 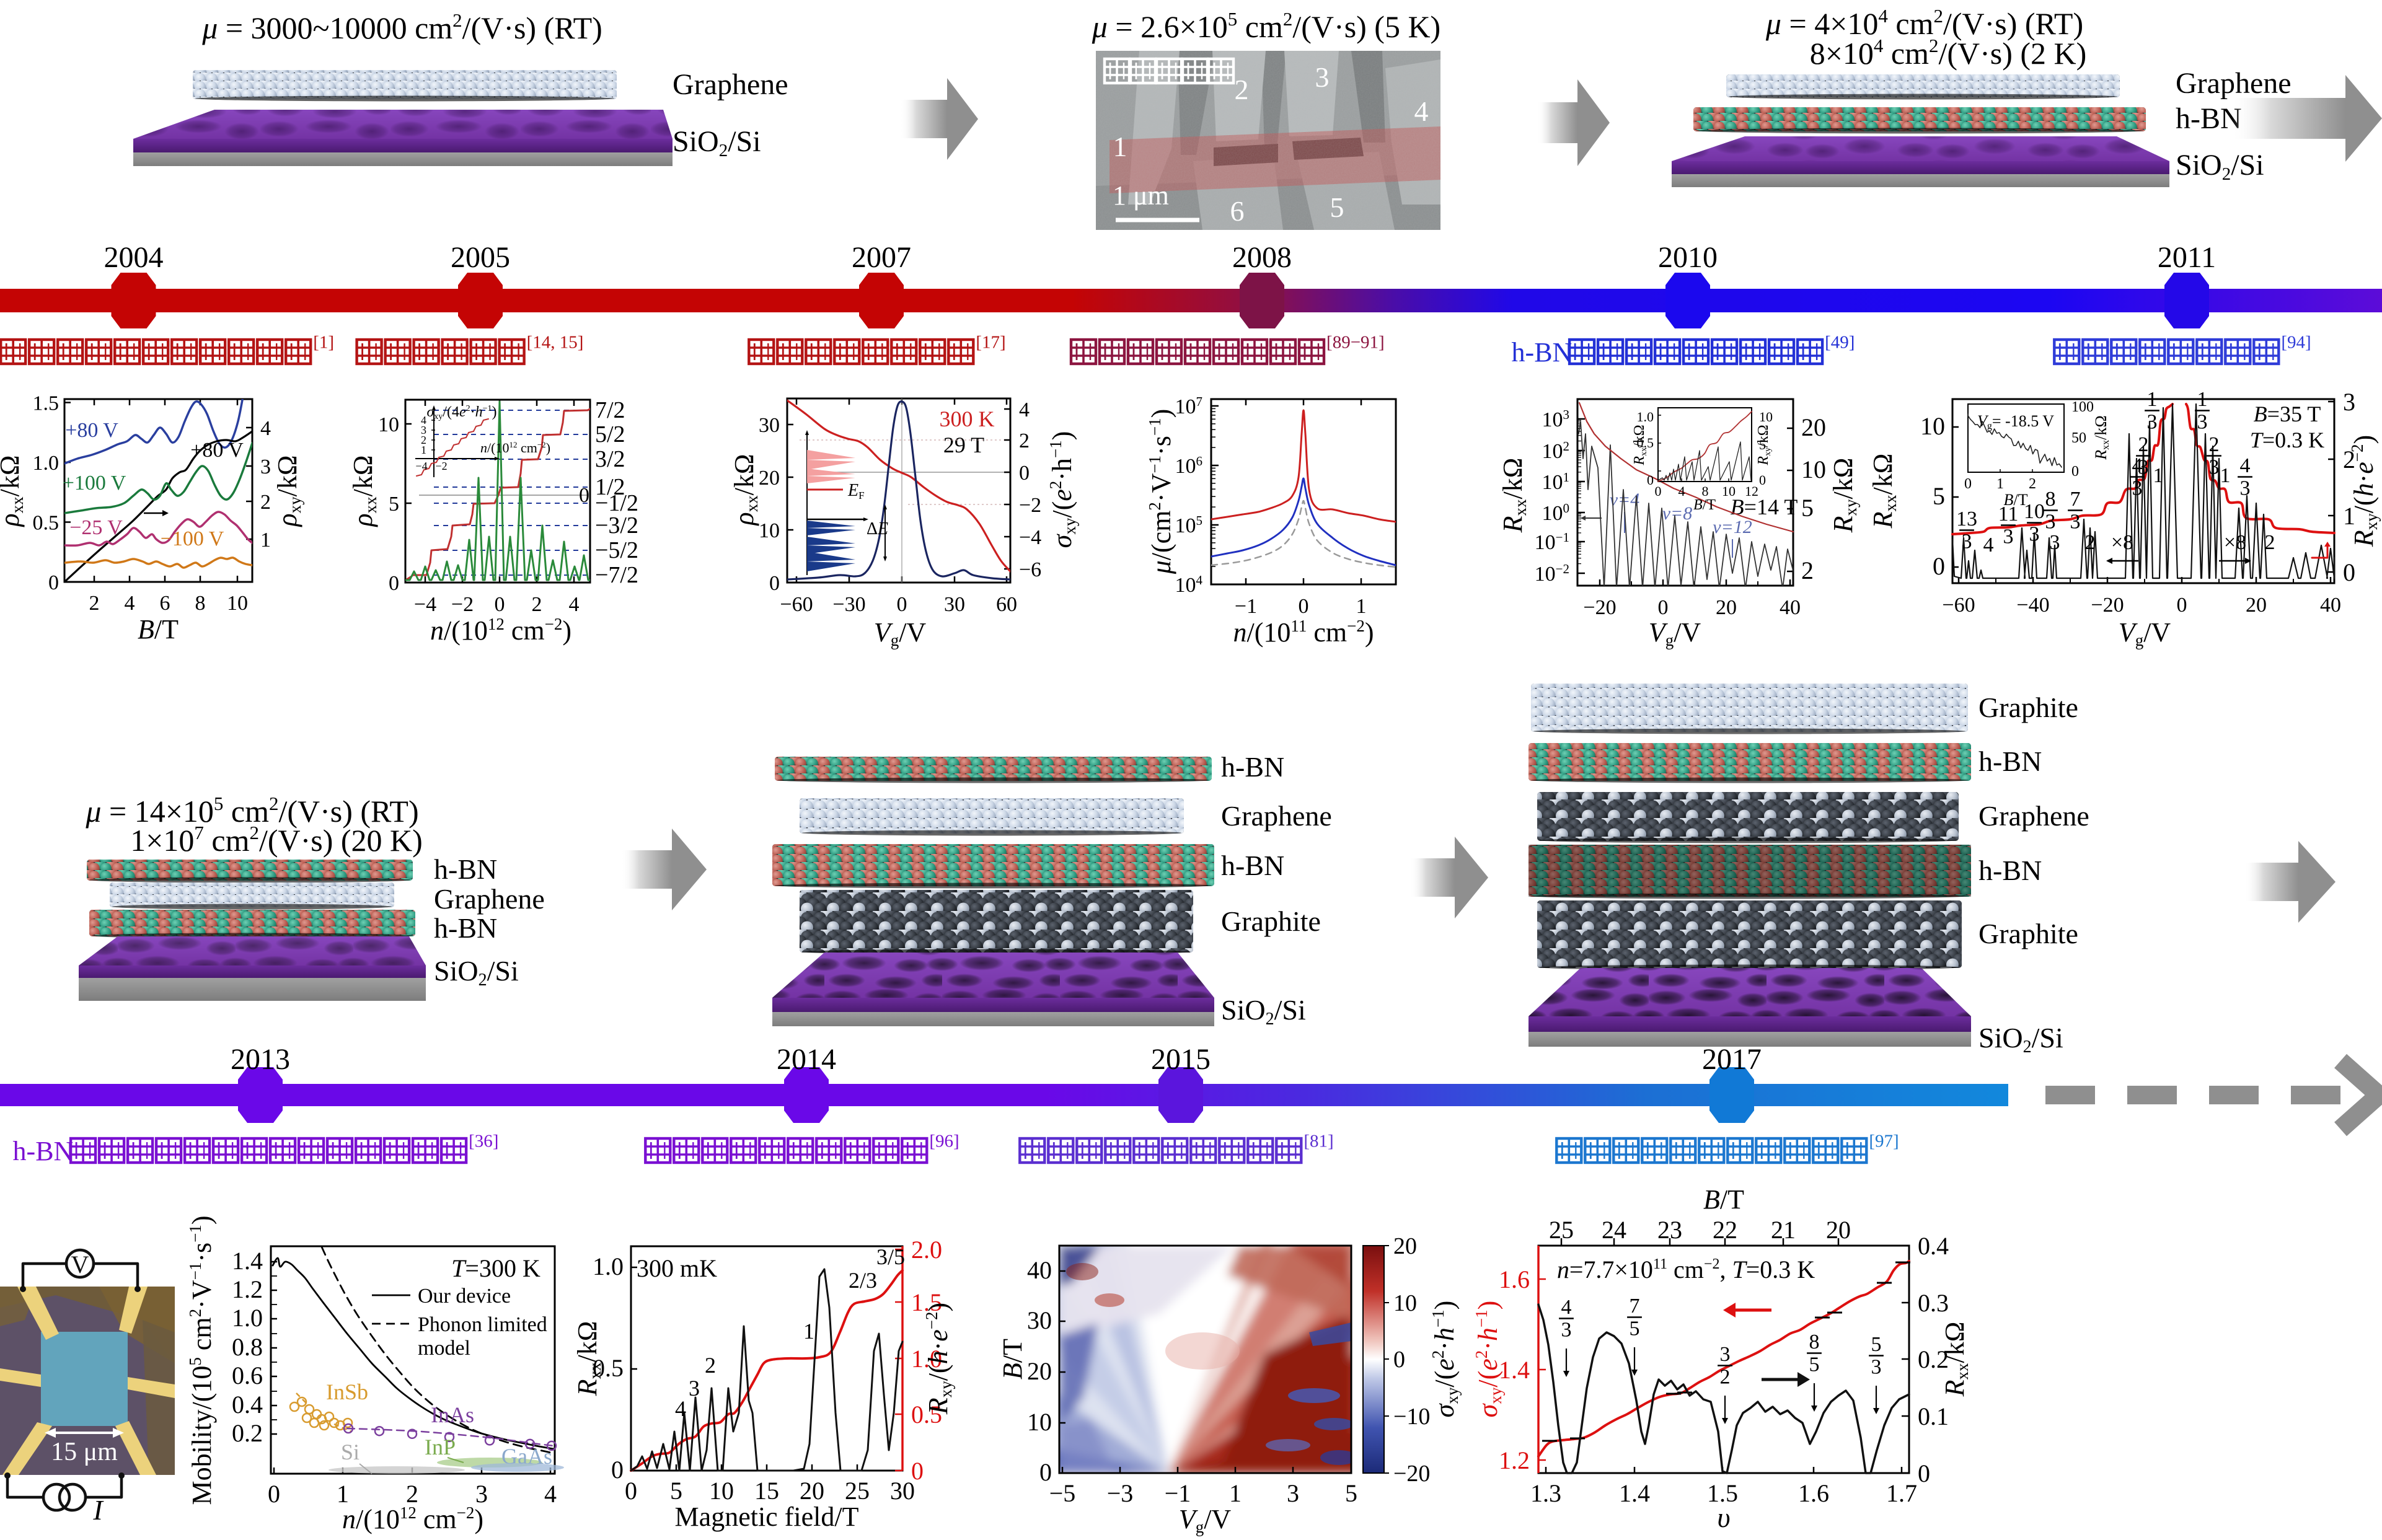 What do you see at coordinates (1751, 491) in the screenshot?
I see `svg-text: 12` at bounding box center [1751, 491].